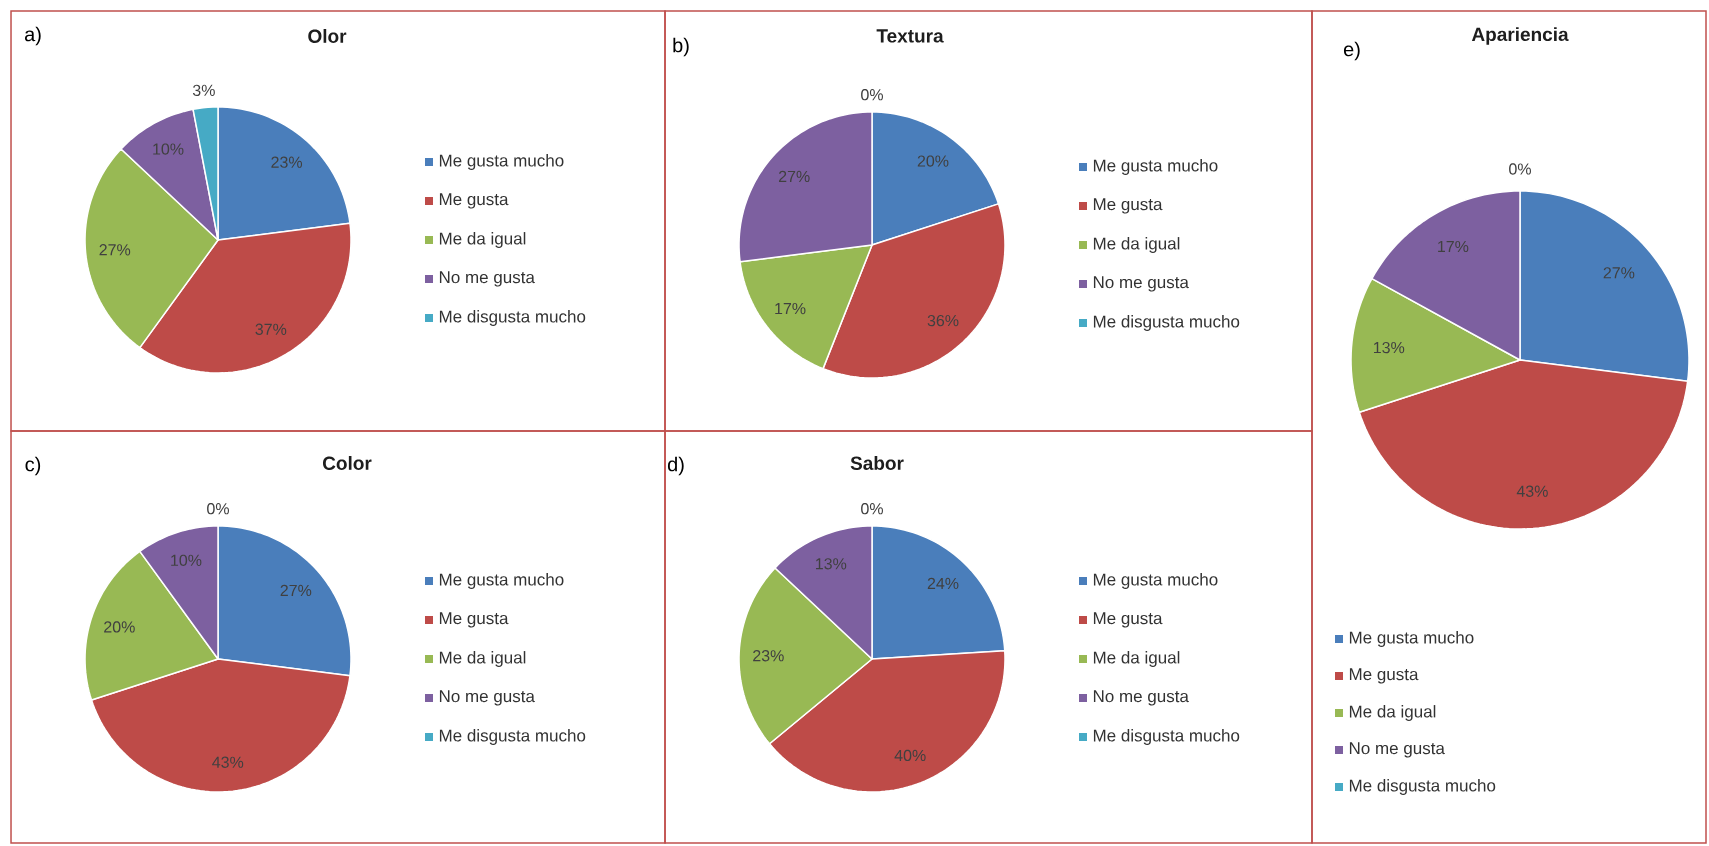  I want to click on text: e), so click(1351, 51).